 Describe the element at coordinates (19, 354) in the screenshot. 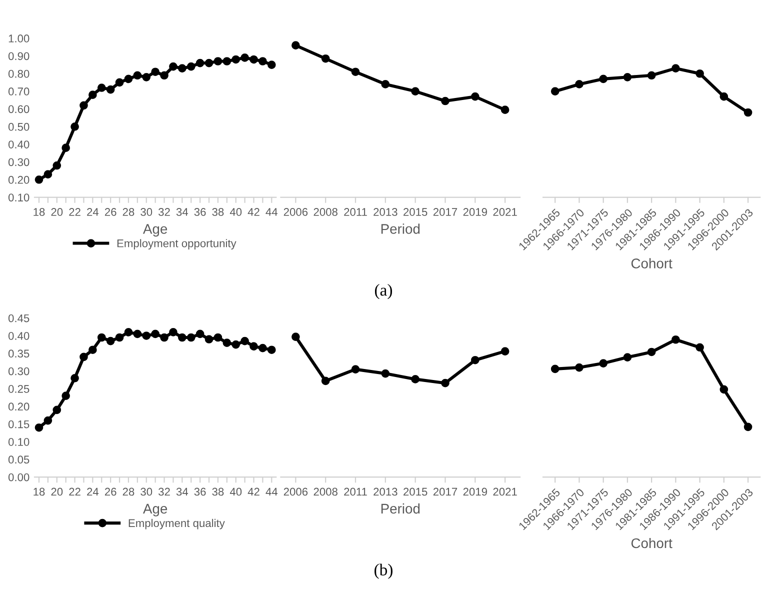

I see `y-tick-label: 0.35` at that location.